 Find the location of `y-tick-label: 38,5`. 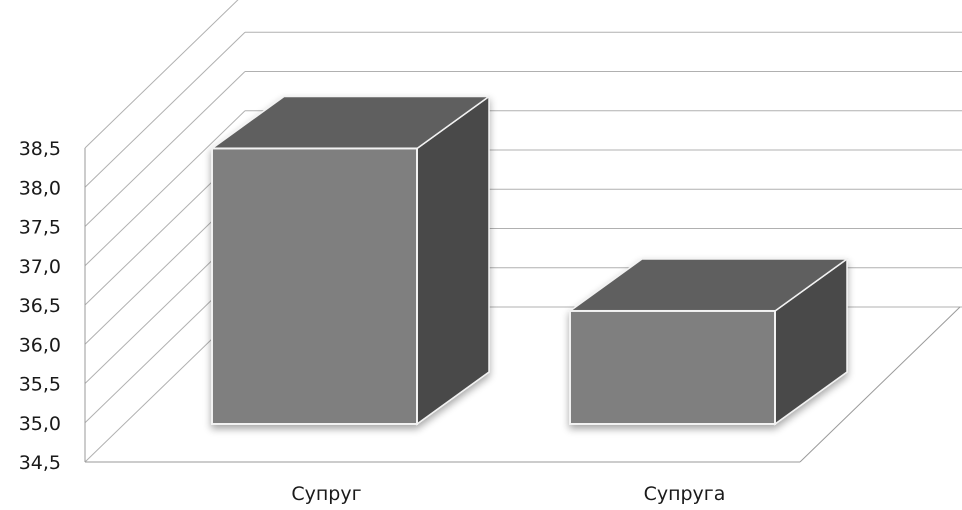

y-tick-label: 38,5 is located at coordinates (40, 149).